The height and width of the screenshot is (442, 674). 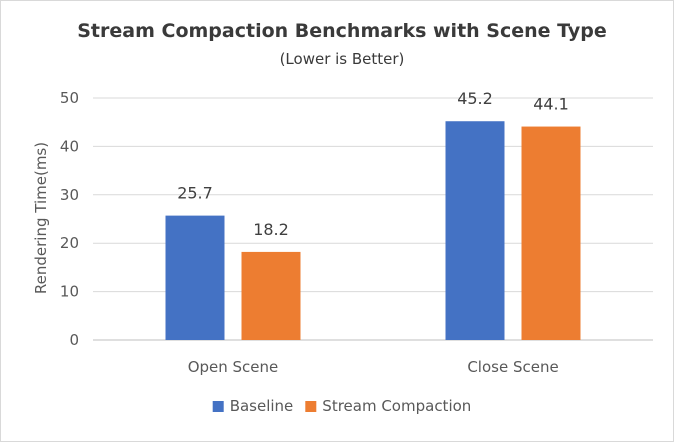 I want to click on chart-subtitle: (Lower is Better), so click(x=342, y=59).